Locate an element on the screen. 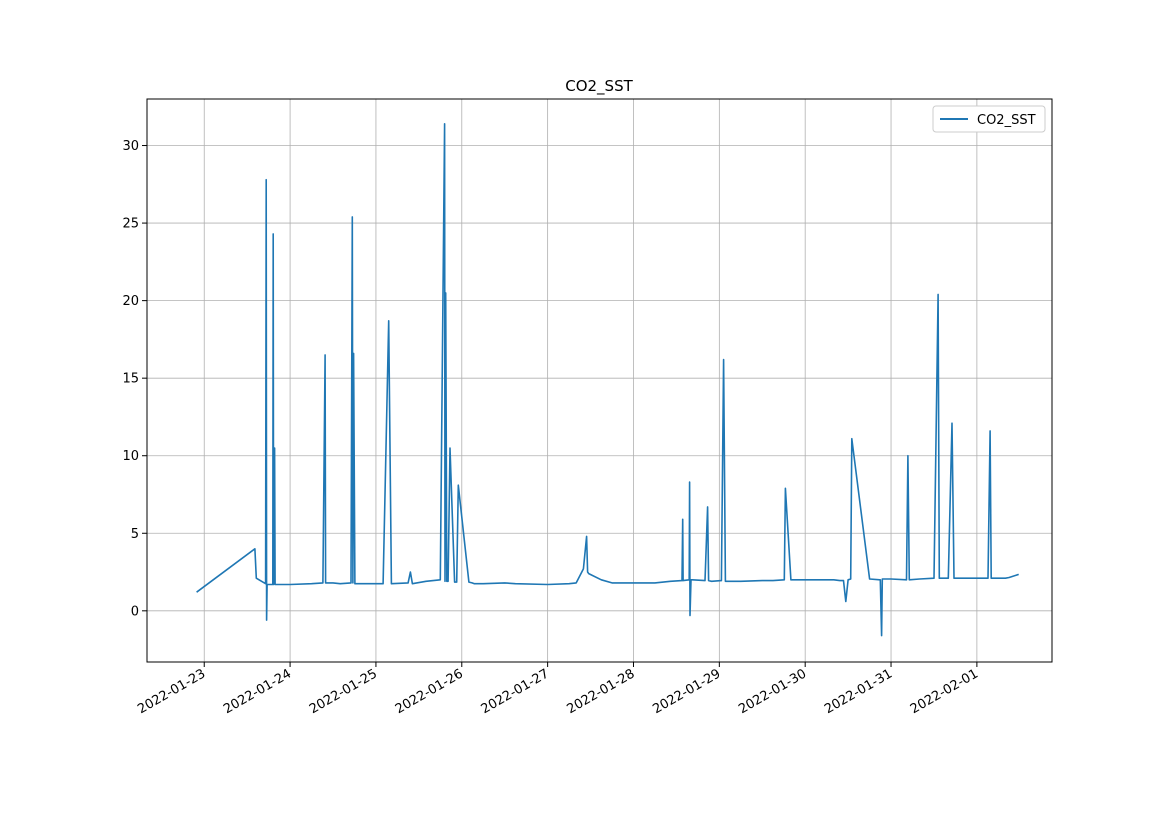  y-tick-label: 15 is located at coordinates (130, 379).